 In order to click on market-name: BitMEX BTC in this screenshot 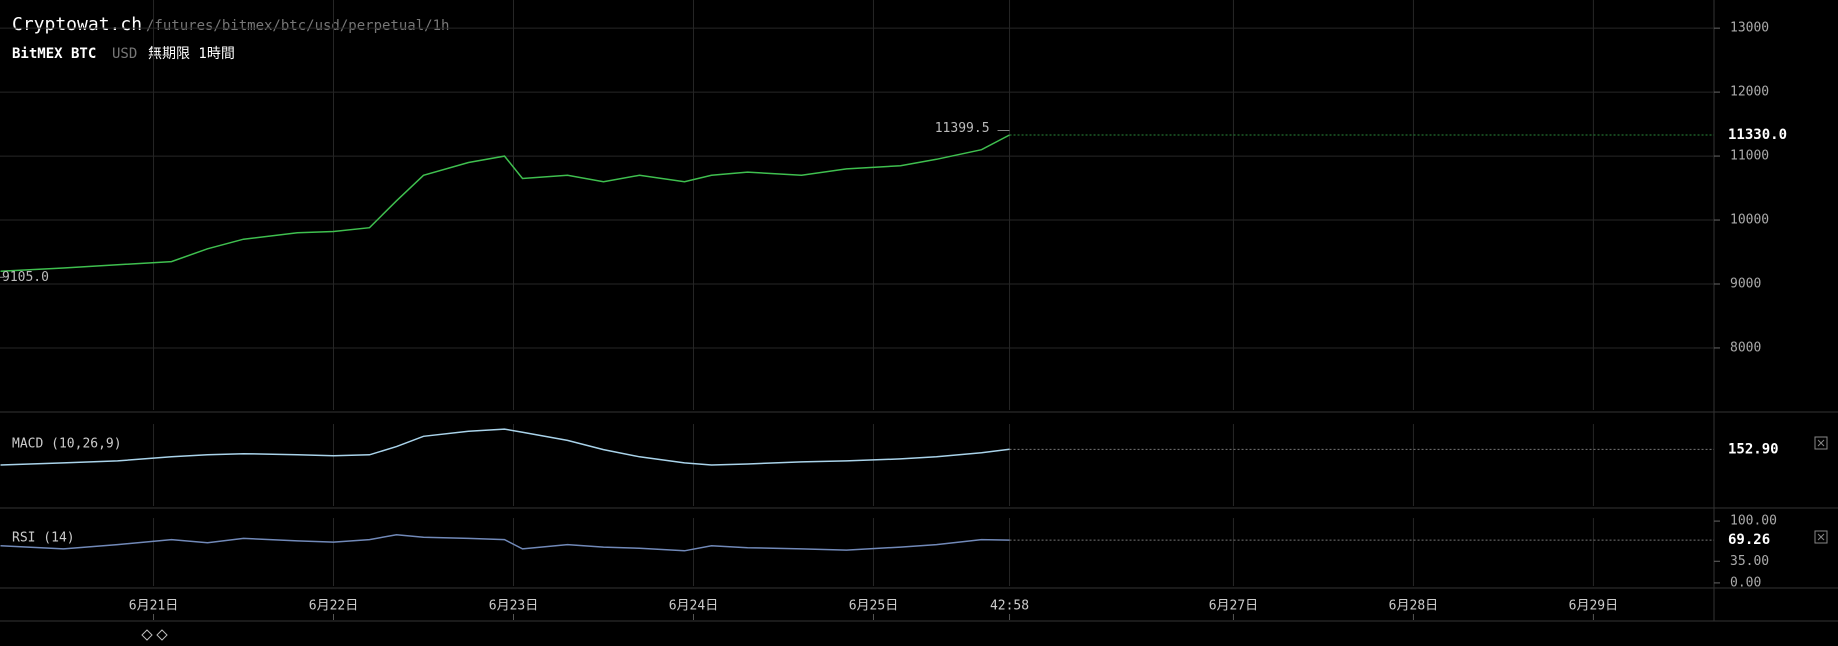, I will do `click(54, 54)`.